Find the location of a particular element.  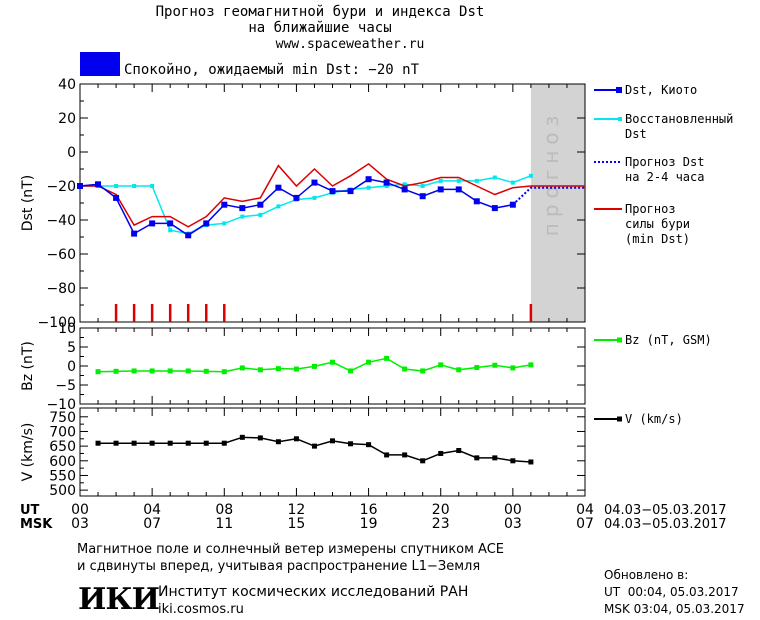

x-tick-label-ut: 04 is located at coordinates (585, 510).